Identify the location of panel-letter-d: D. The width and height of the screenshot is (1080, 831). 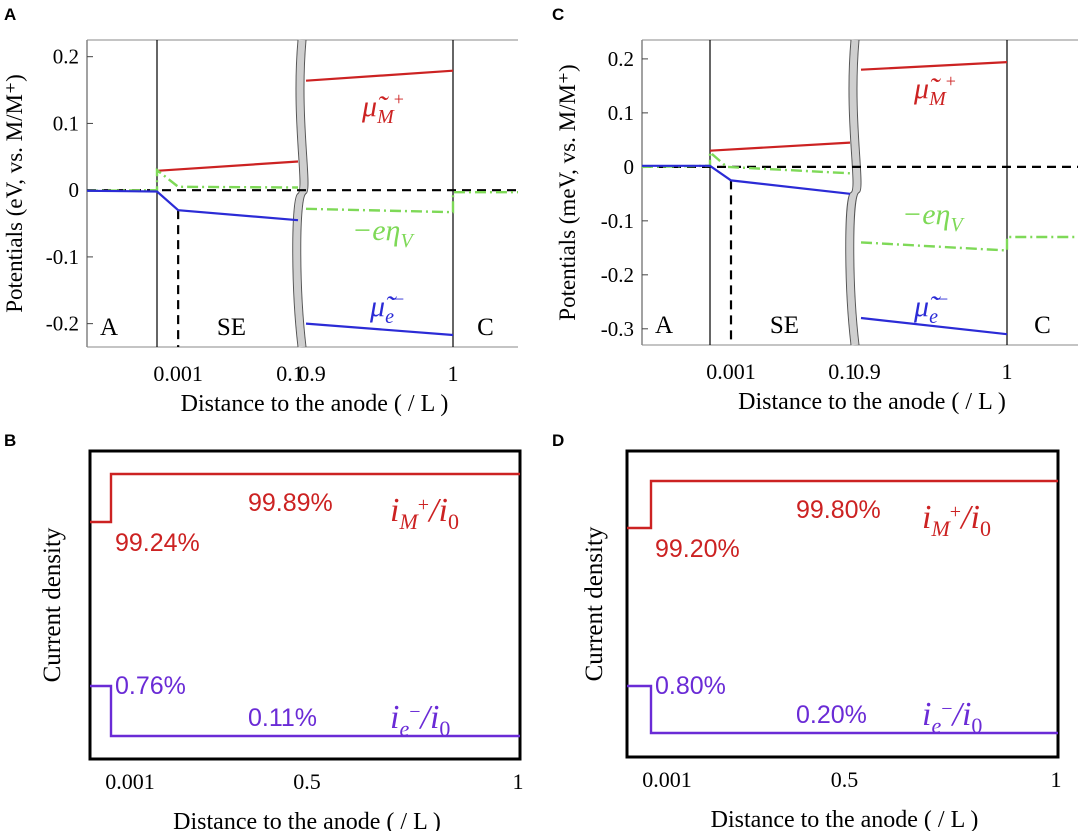
(558, 440).